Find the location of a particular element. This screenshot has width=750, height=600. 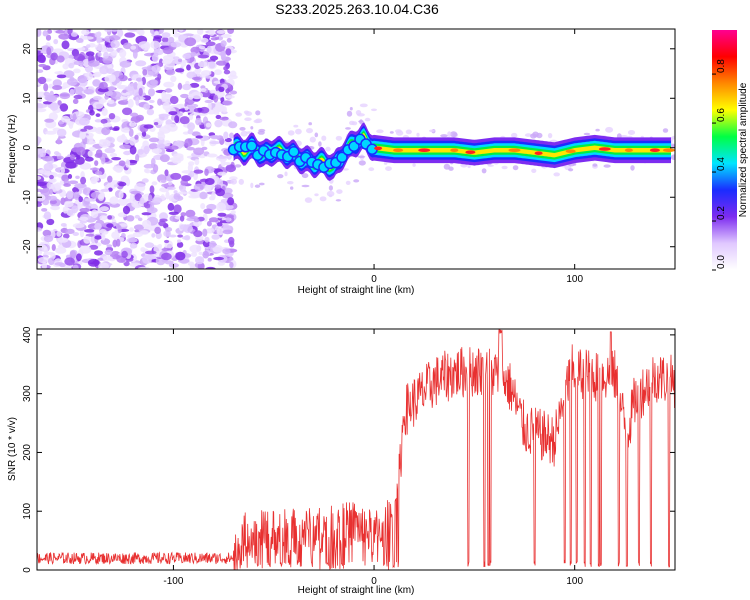

colorbar-tick-label: 0.6 is located at coordinates (721, 115).